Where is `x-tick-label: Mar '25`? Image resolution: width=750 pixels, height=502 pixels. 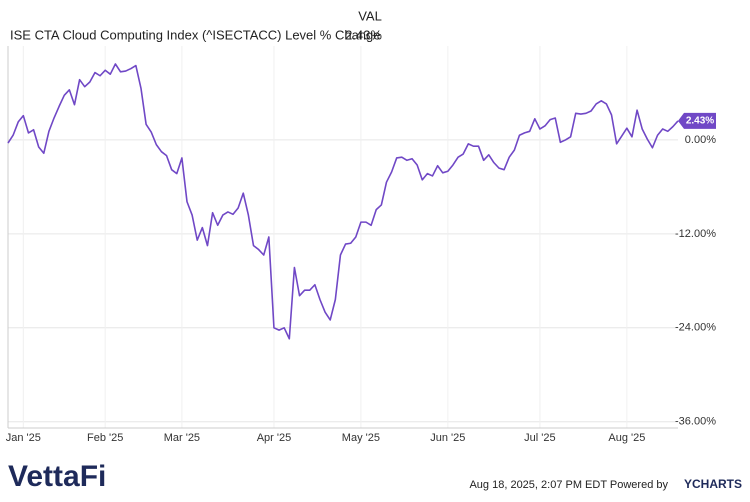 x-tick-label: Mar '25 is located at coordinates (182, 438).